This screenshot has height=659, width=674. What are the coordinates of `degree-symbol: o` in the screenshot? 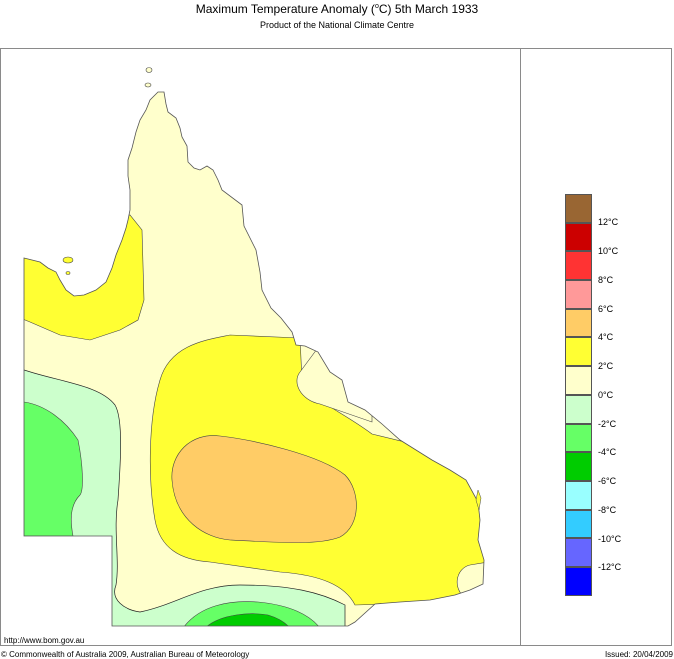 It's located at (376, 6).